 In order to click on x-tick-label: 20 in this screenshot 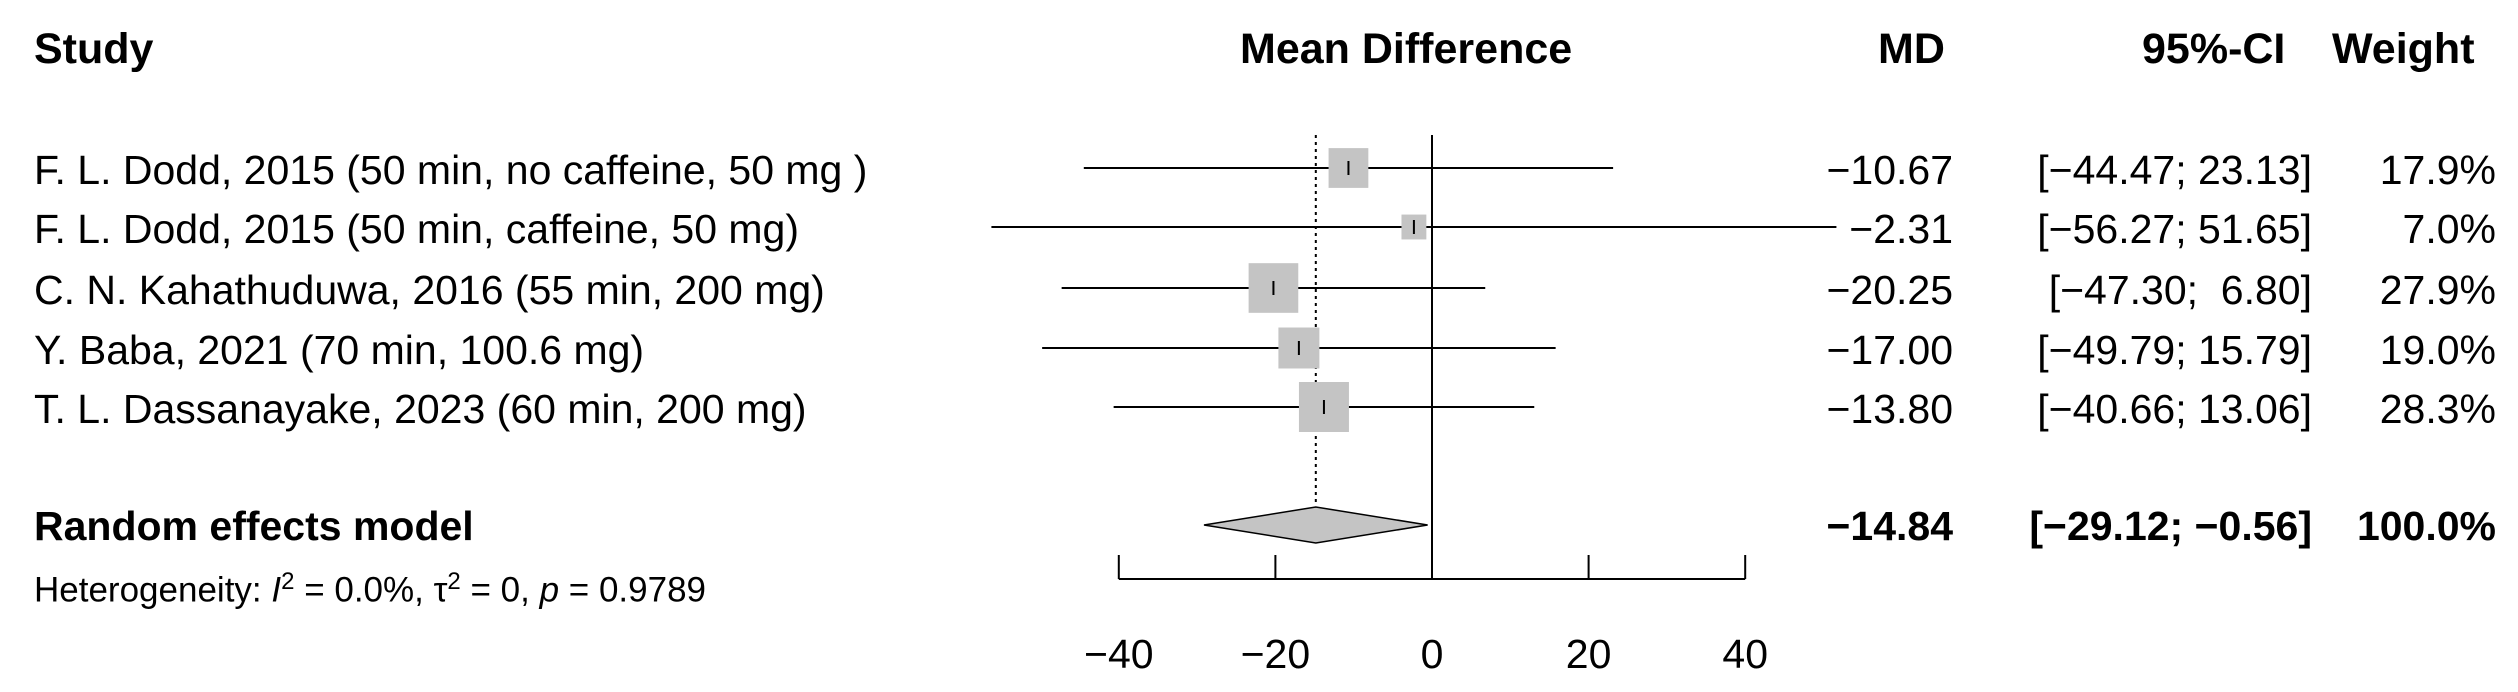, I will do `click(1589, 654)`.